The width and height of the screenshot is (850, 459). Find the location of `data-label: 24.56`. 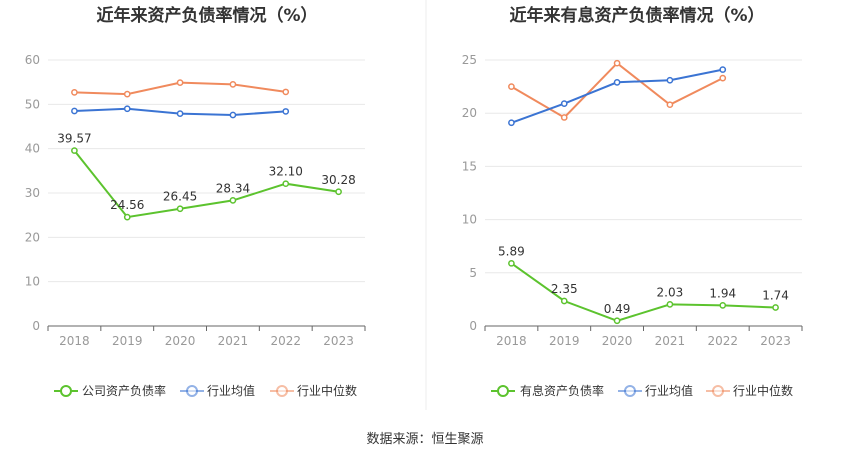

data-label: 24.56 is located at coordinates (127, 205).